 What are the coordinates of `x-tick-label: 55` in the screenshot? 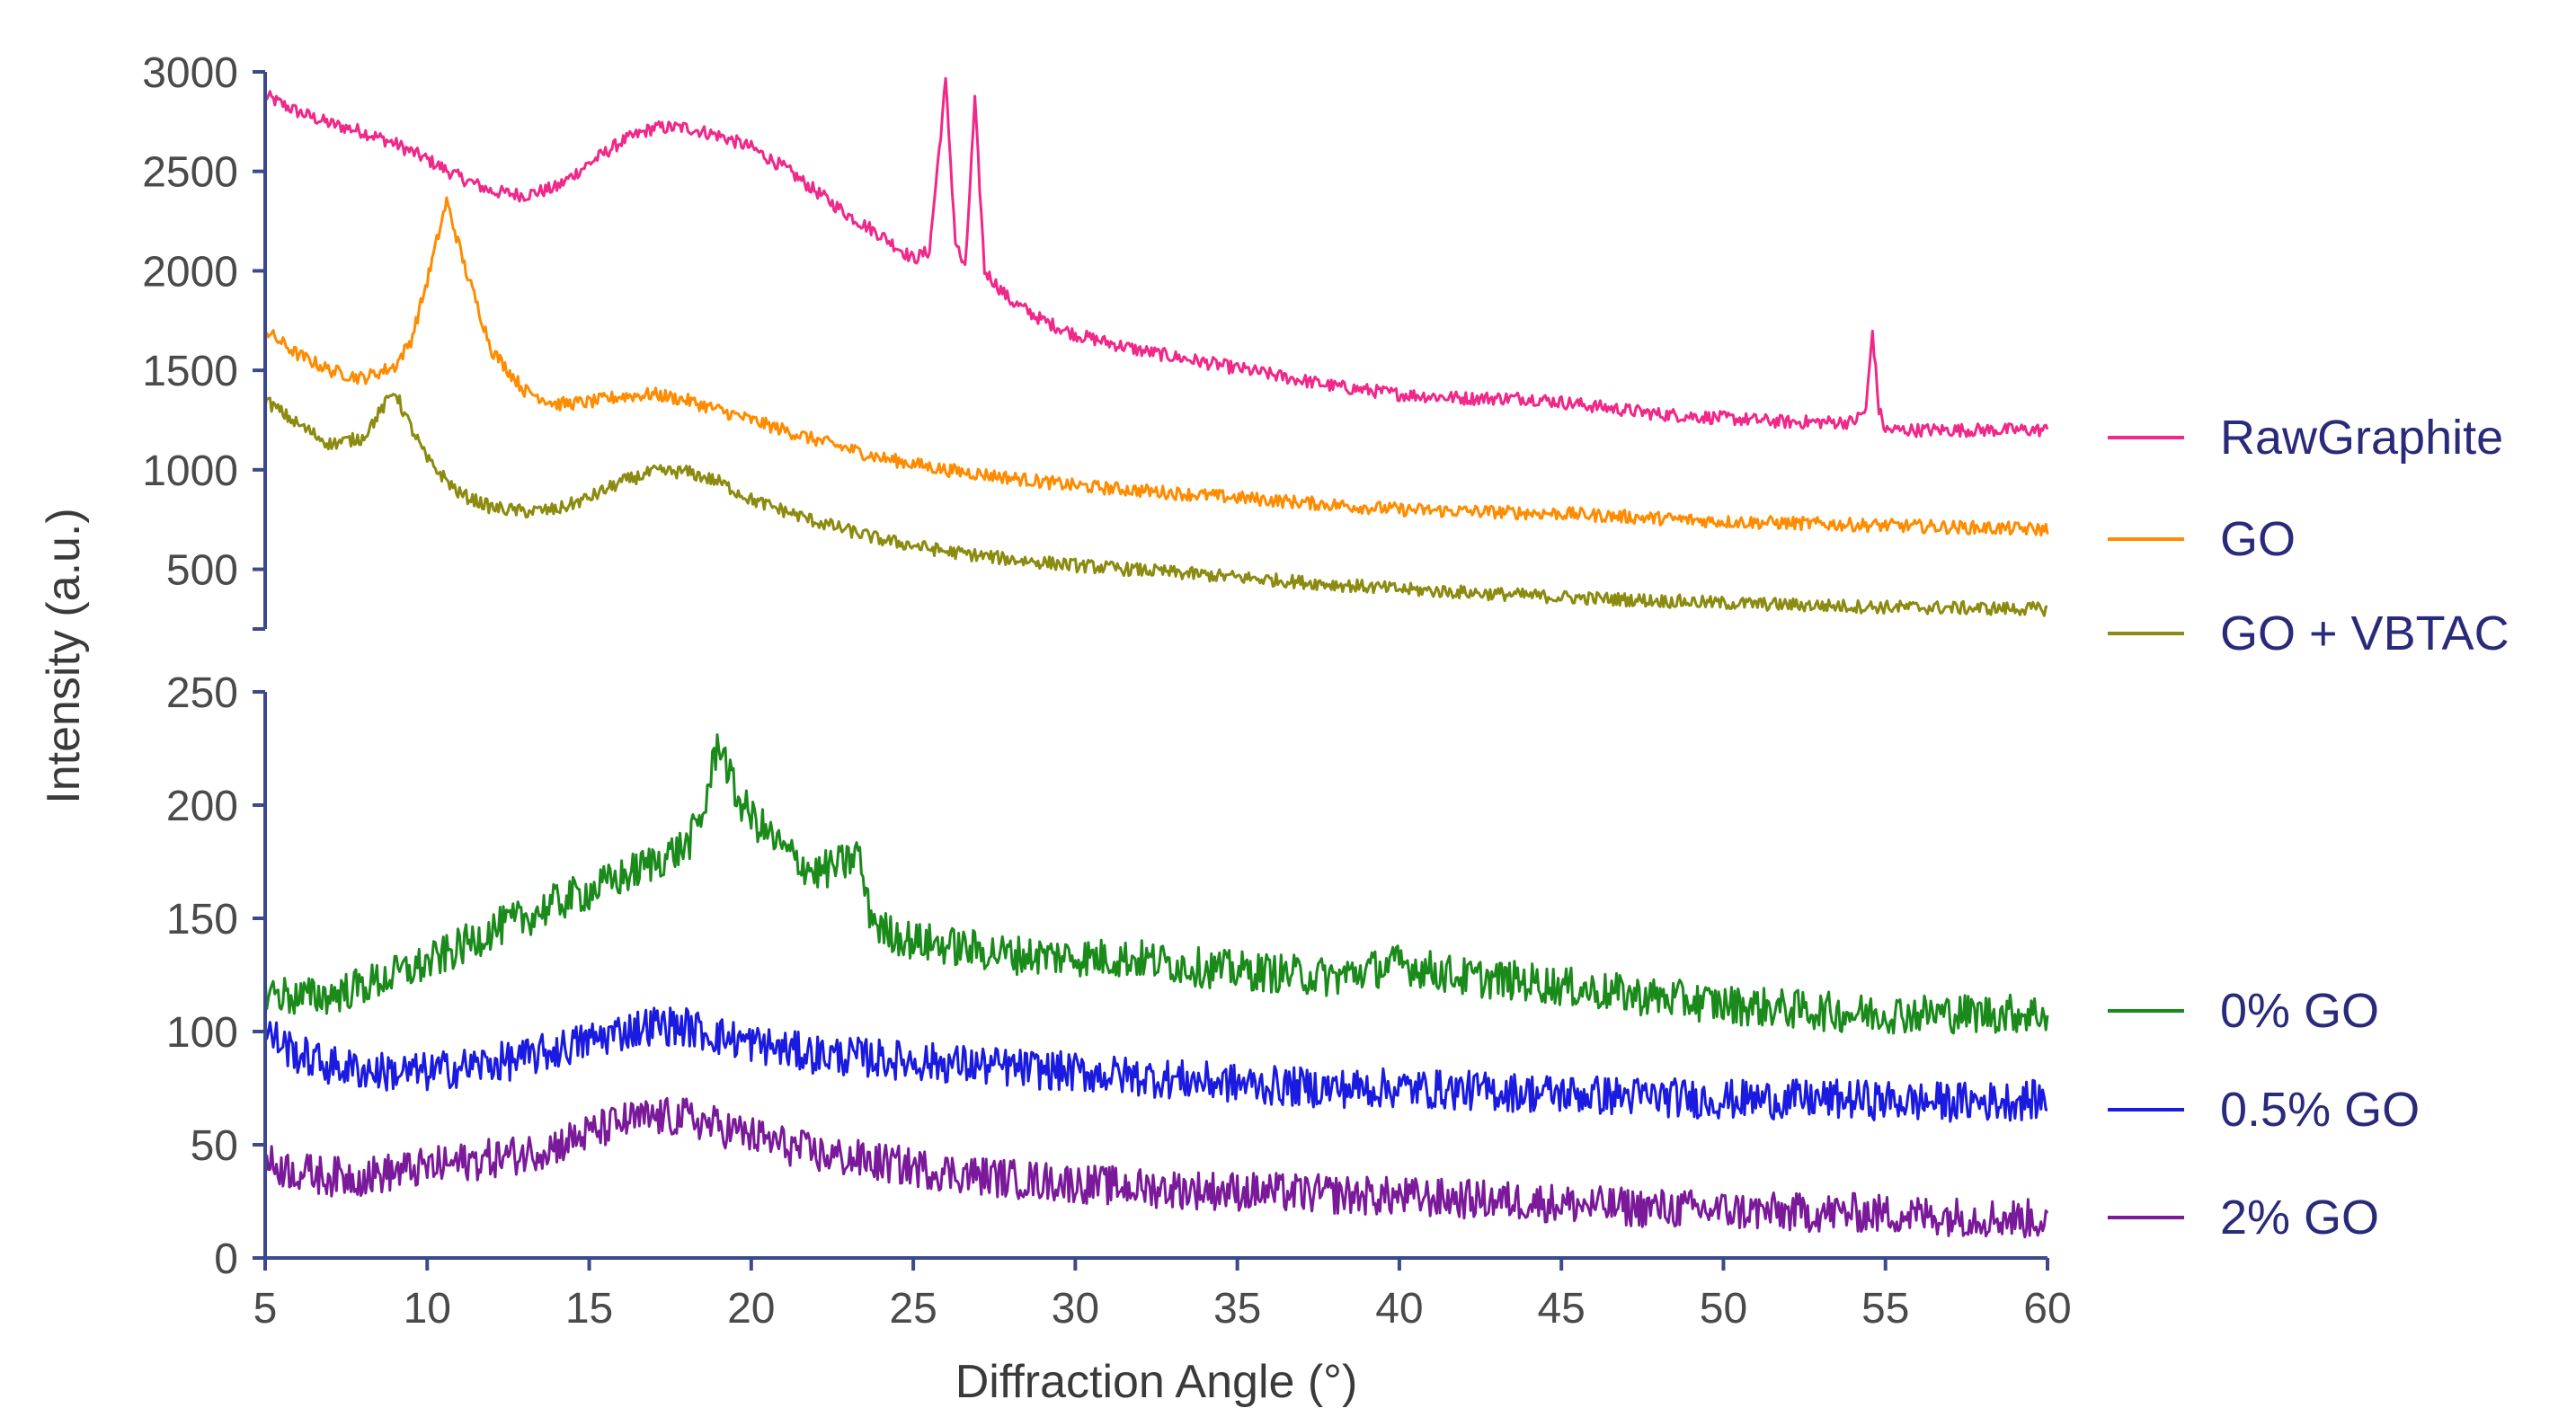 It's located at (1885, 1309).